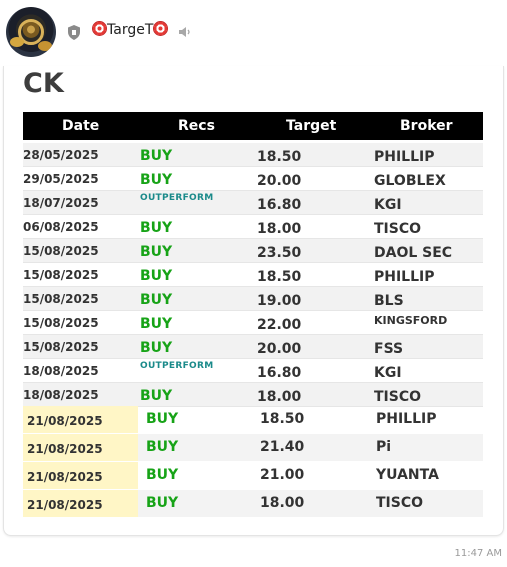  I want to click on column-recs: Recs, so click(196, 126).